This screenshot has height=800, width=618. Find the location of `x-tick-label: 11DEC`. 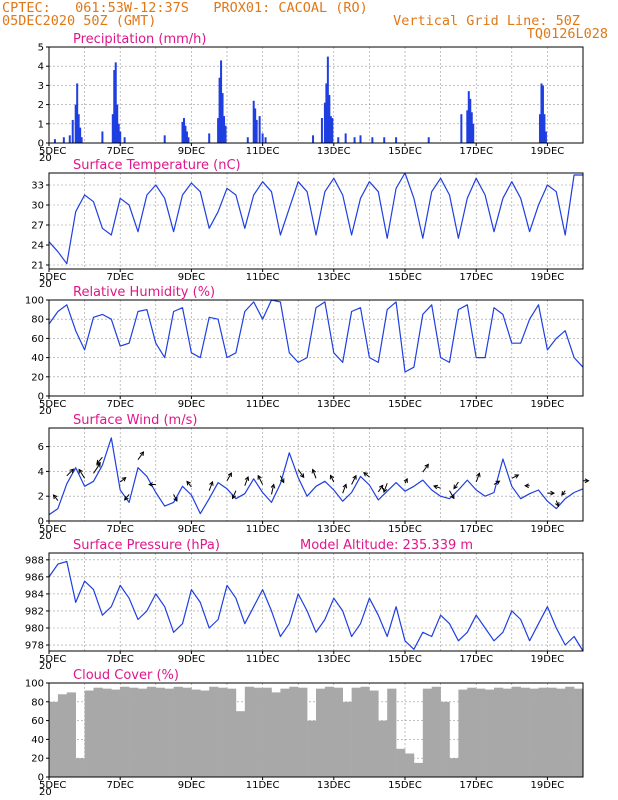

x-tick-label: 11DEC is located at coordinates (263, 529).